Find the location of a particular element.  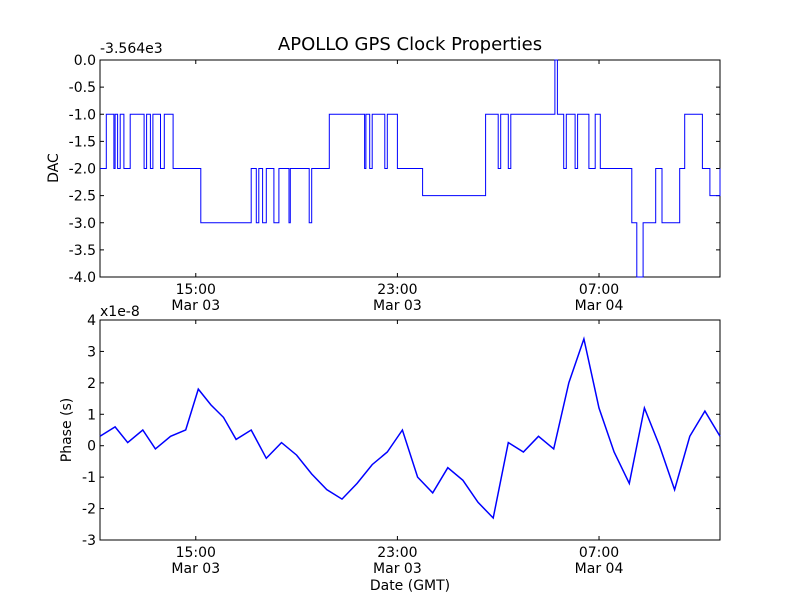

dac-y-tick-label: -0.5 is located at coordinates (82, 88).